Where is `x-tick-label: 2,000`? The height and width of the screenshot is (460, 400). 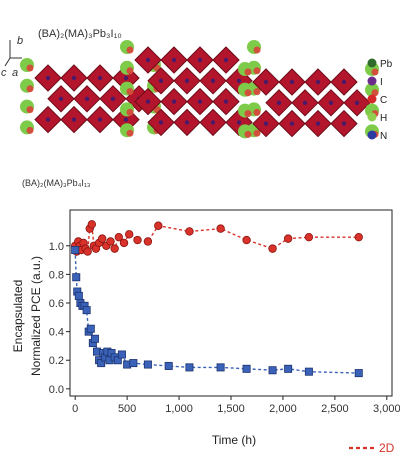 x-tick-label: 2,000 is located at coordinates (283, 409).